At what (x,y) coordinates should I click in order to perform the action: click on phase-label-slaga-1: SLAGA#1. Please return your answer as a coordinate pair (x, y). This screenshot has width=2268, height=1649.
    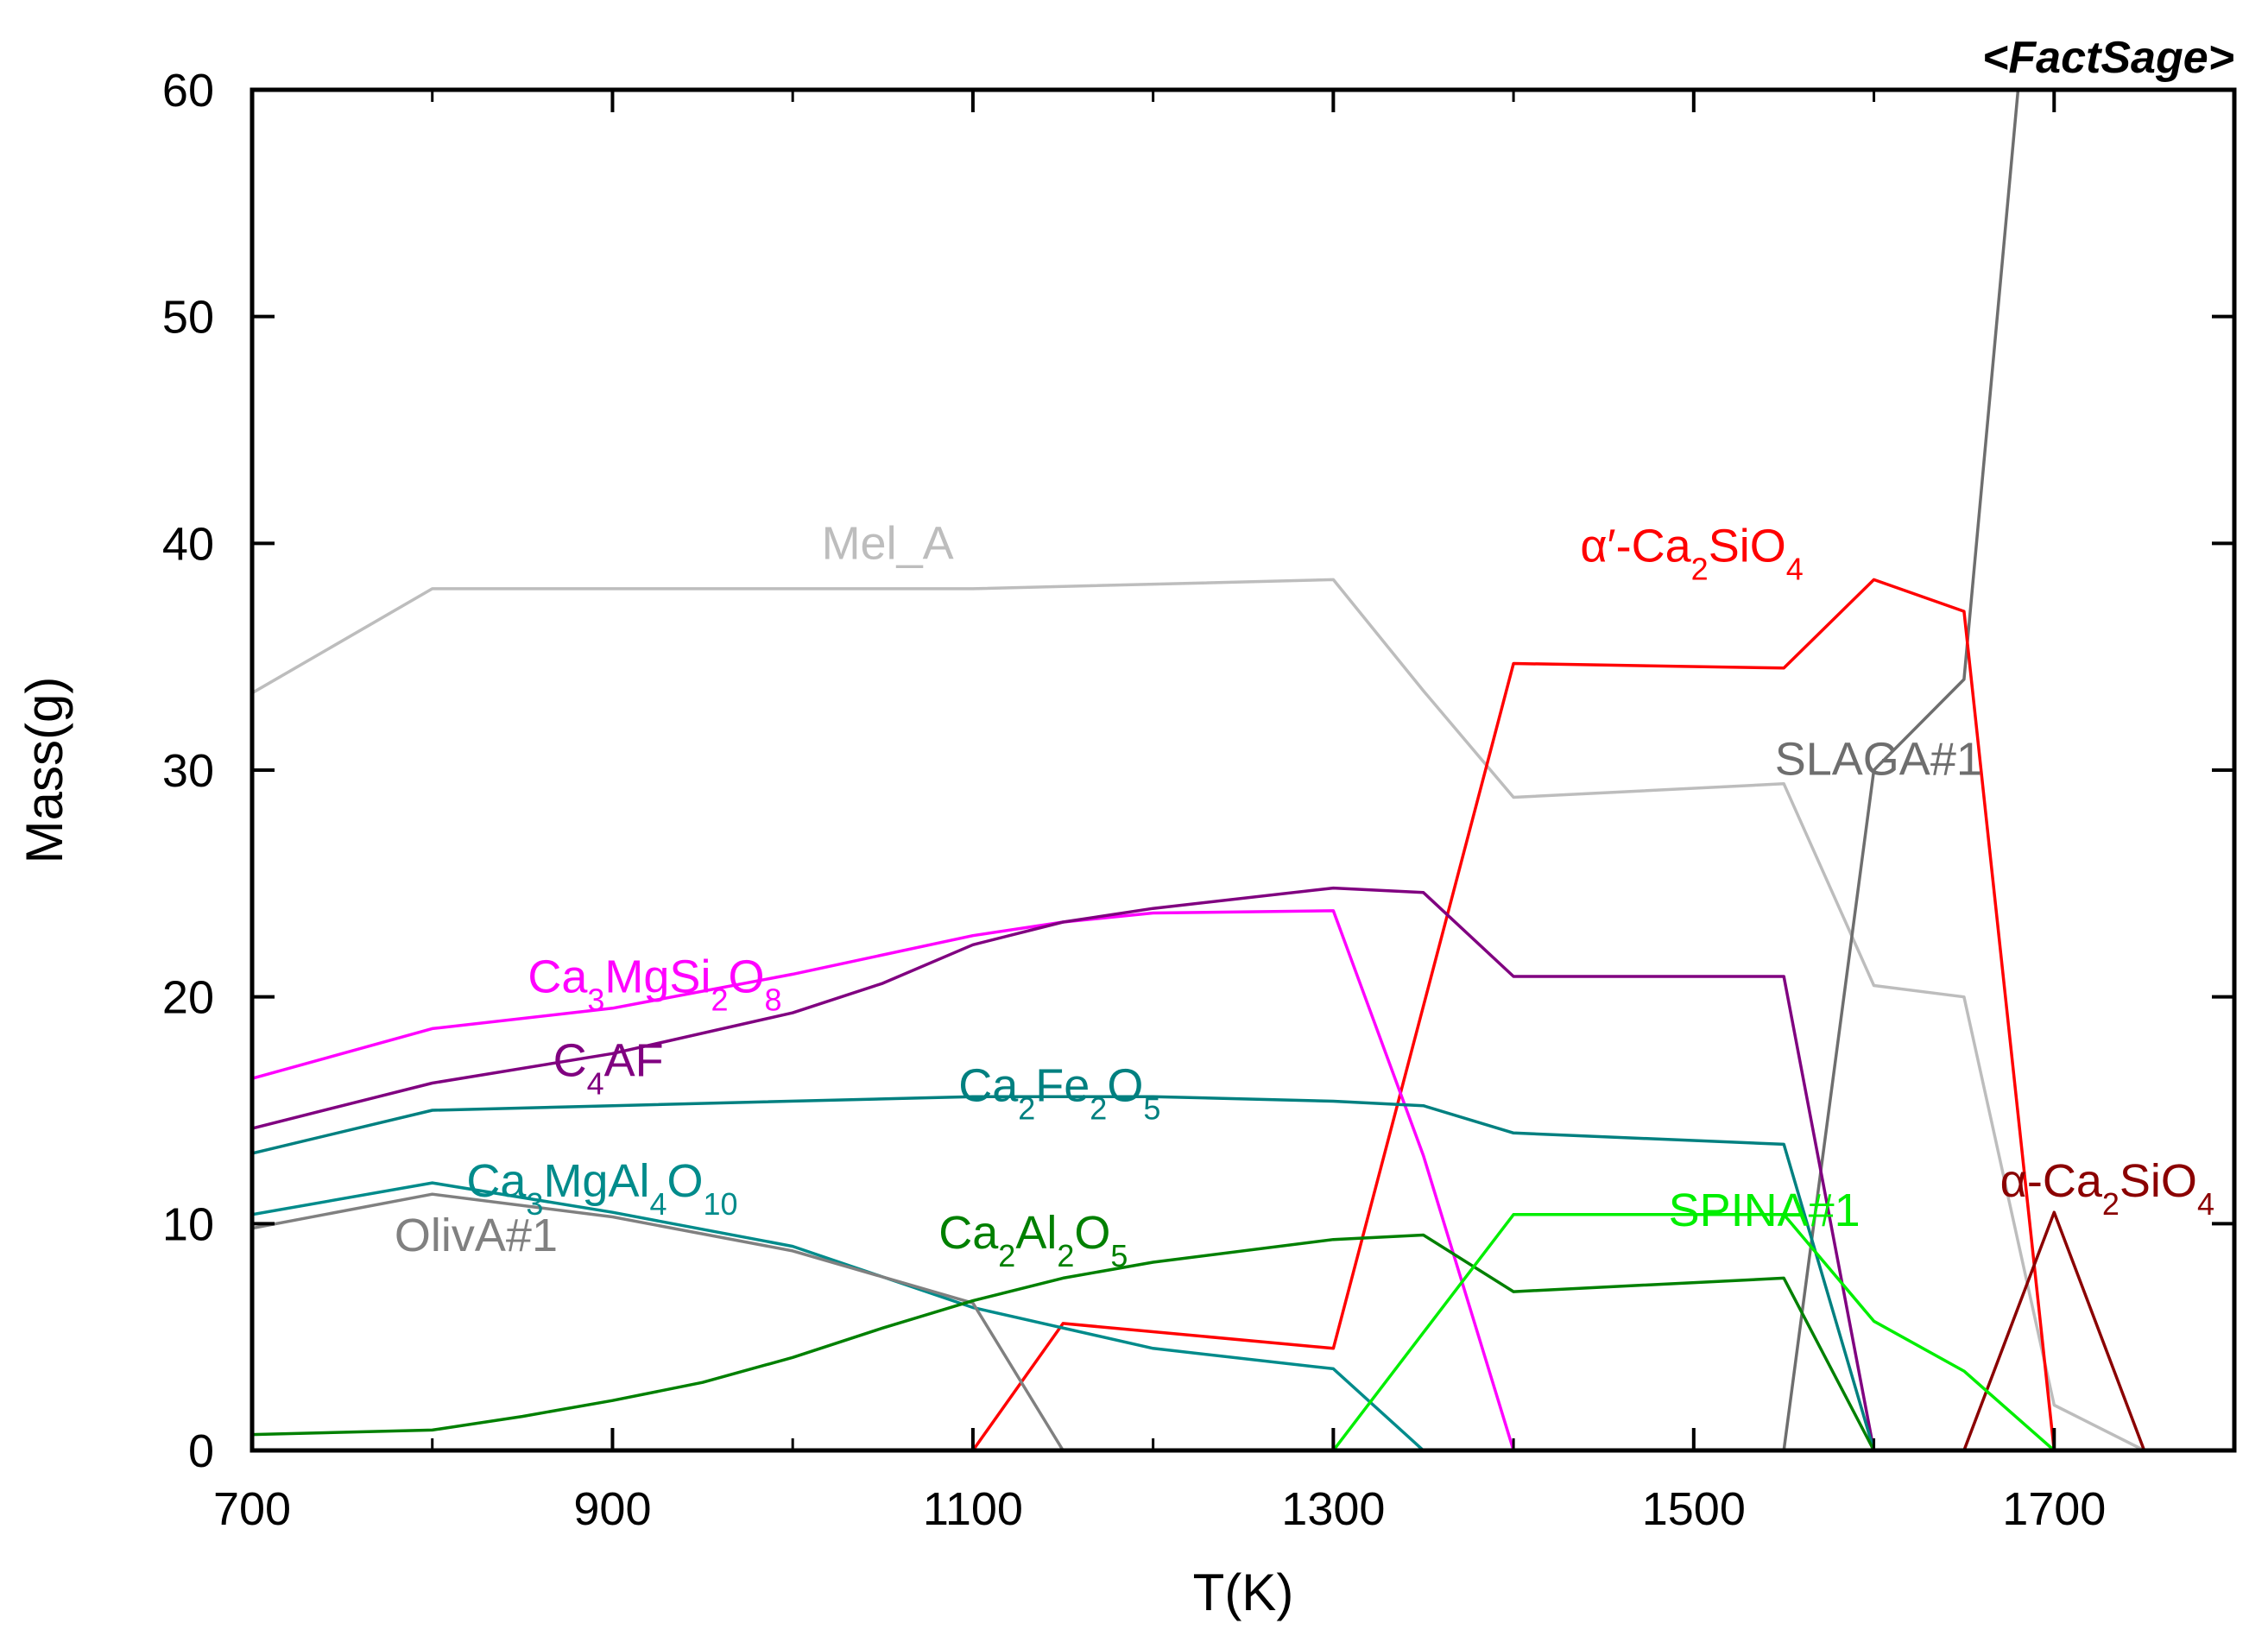
    Looking at the image, I should click on (1878, 759).